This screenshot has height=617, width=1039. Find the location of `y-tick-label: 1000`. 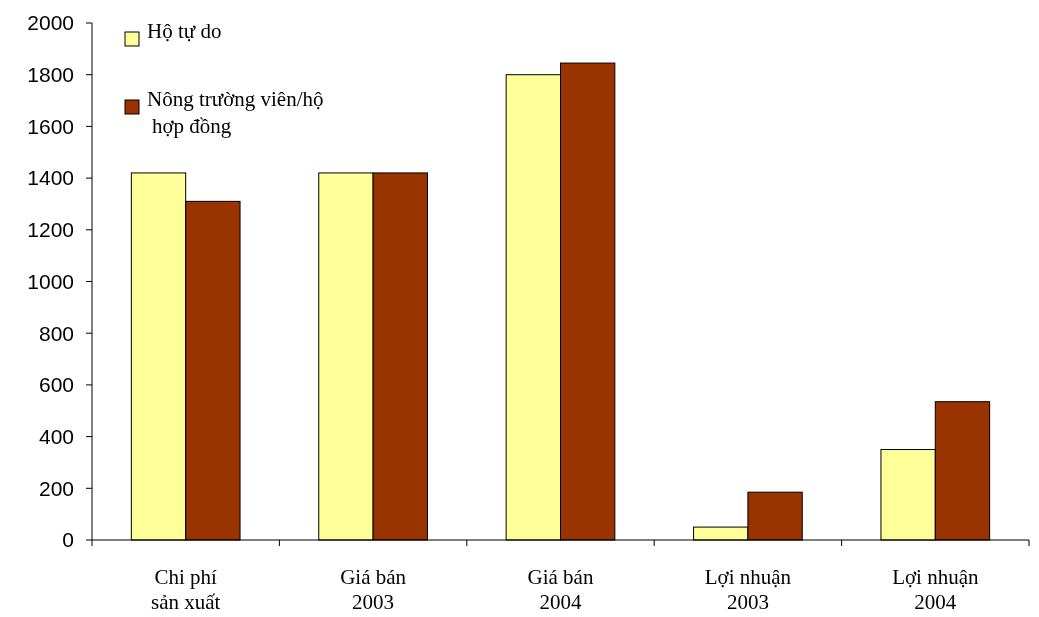

y-tick-label: 1000 is located at coordinates (50, 281).